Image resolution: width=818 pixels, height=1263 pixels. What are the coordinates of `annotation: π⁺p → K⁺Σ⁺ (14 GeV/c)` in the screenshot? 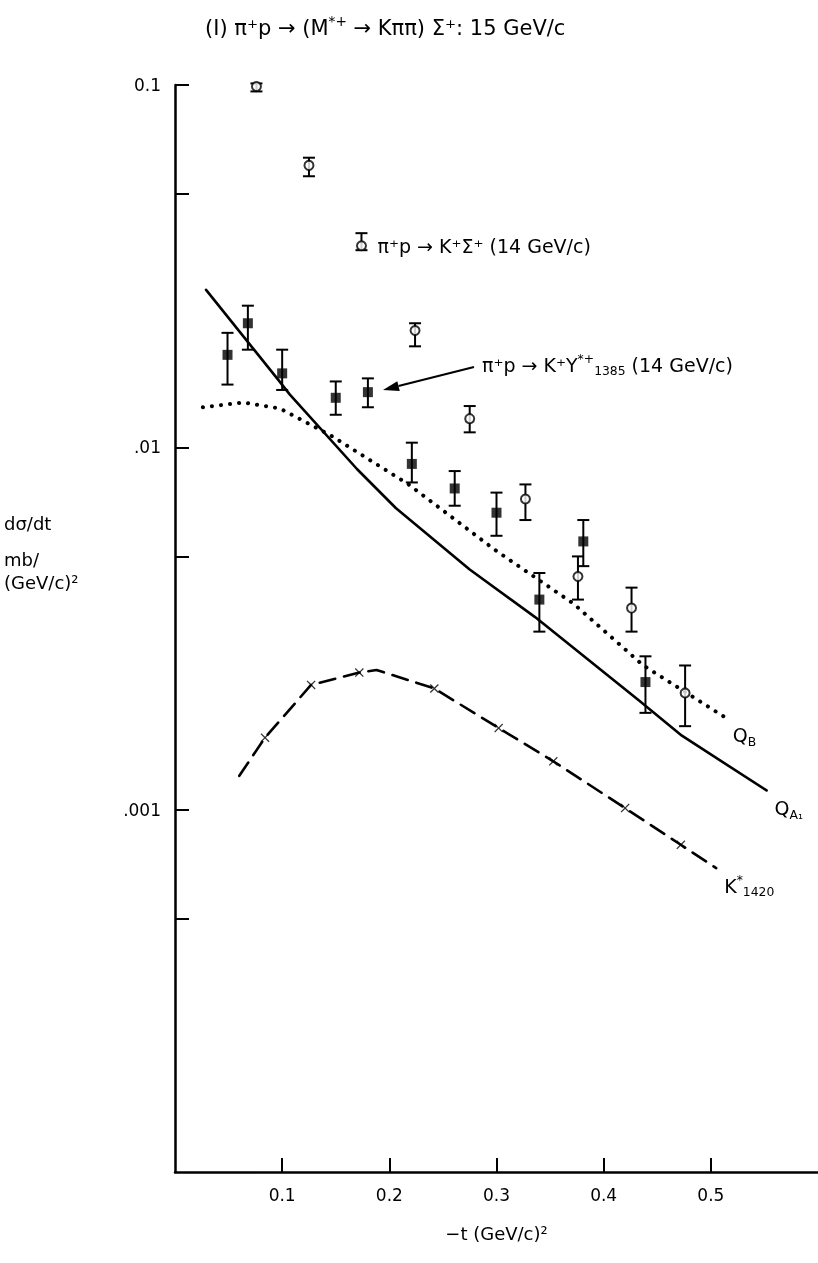 It's located at (484, 245).